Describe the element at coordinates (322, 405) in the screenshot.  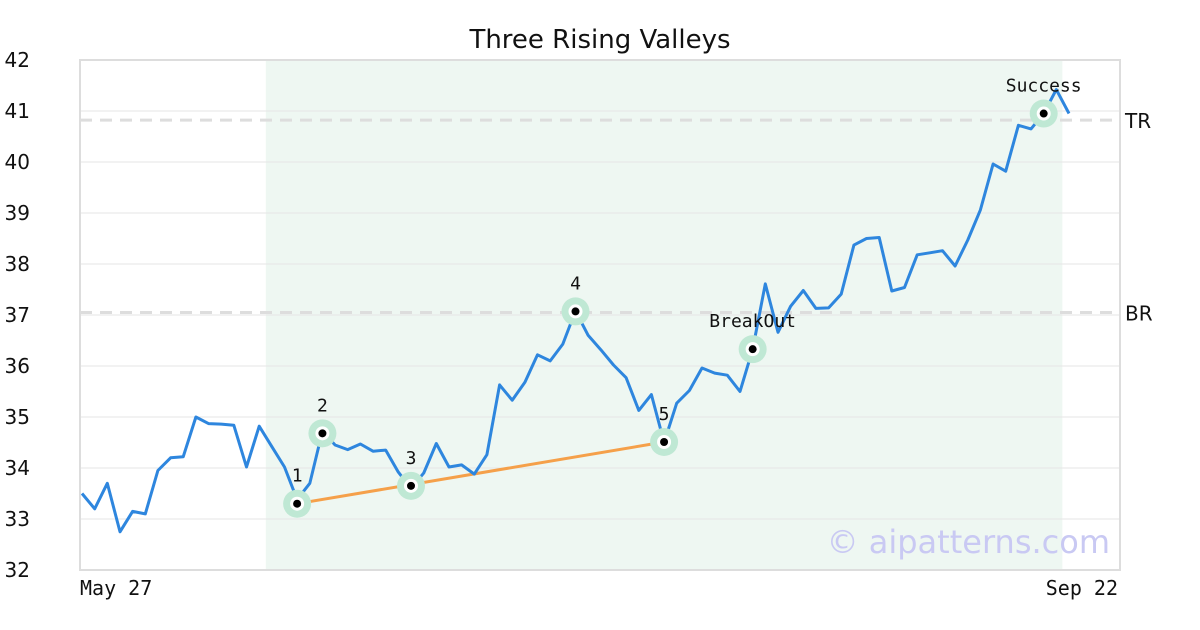
I see `point-label-2: 2` at that location.